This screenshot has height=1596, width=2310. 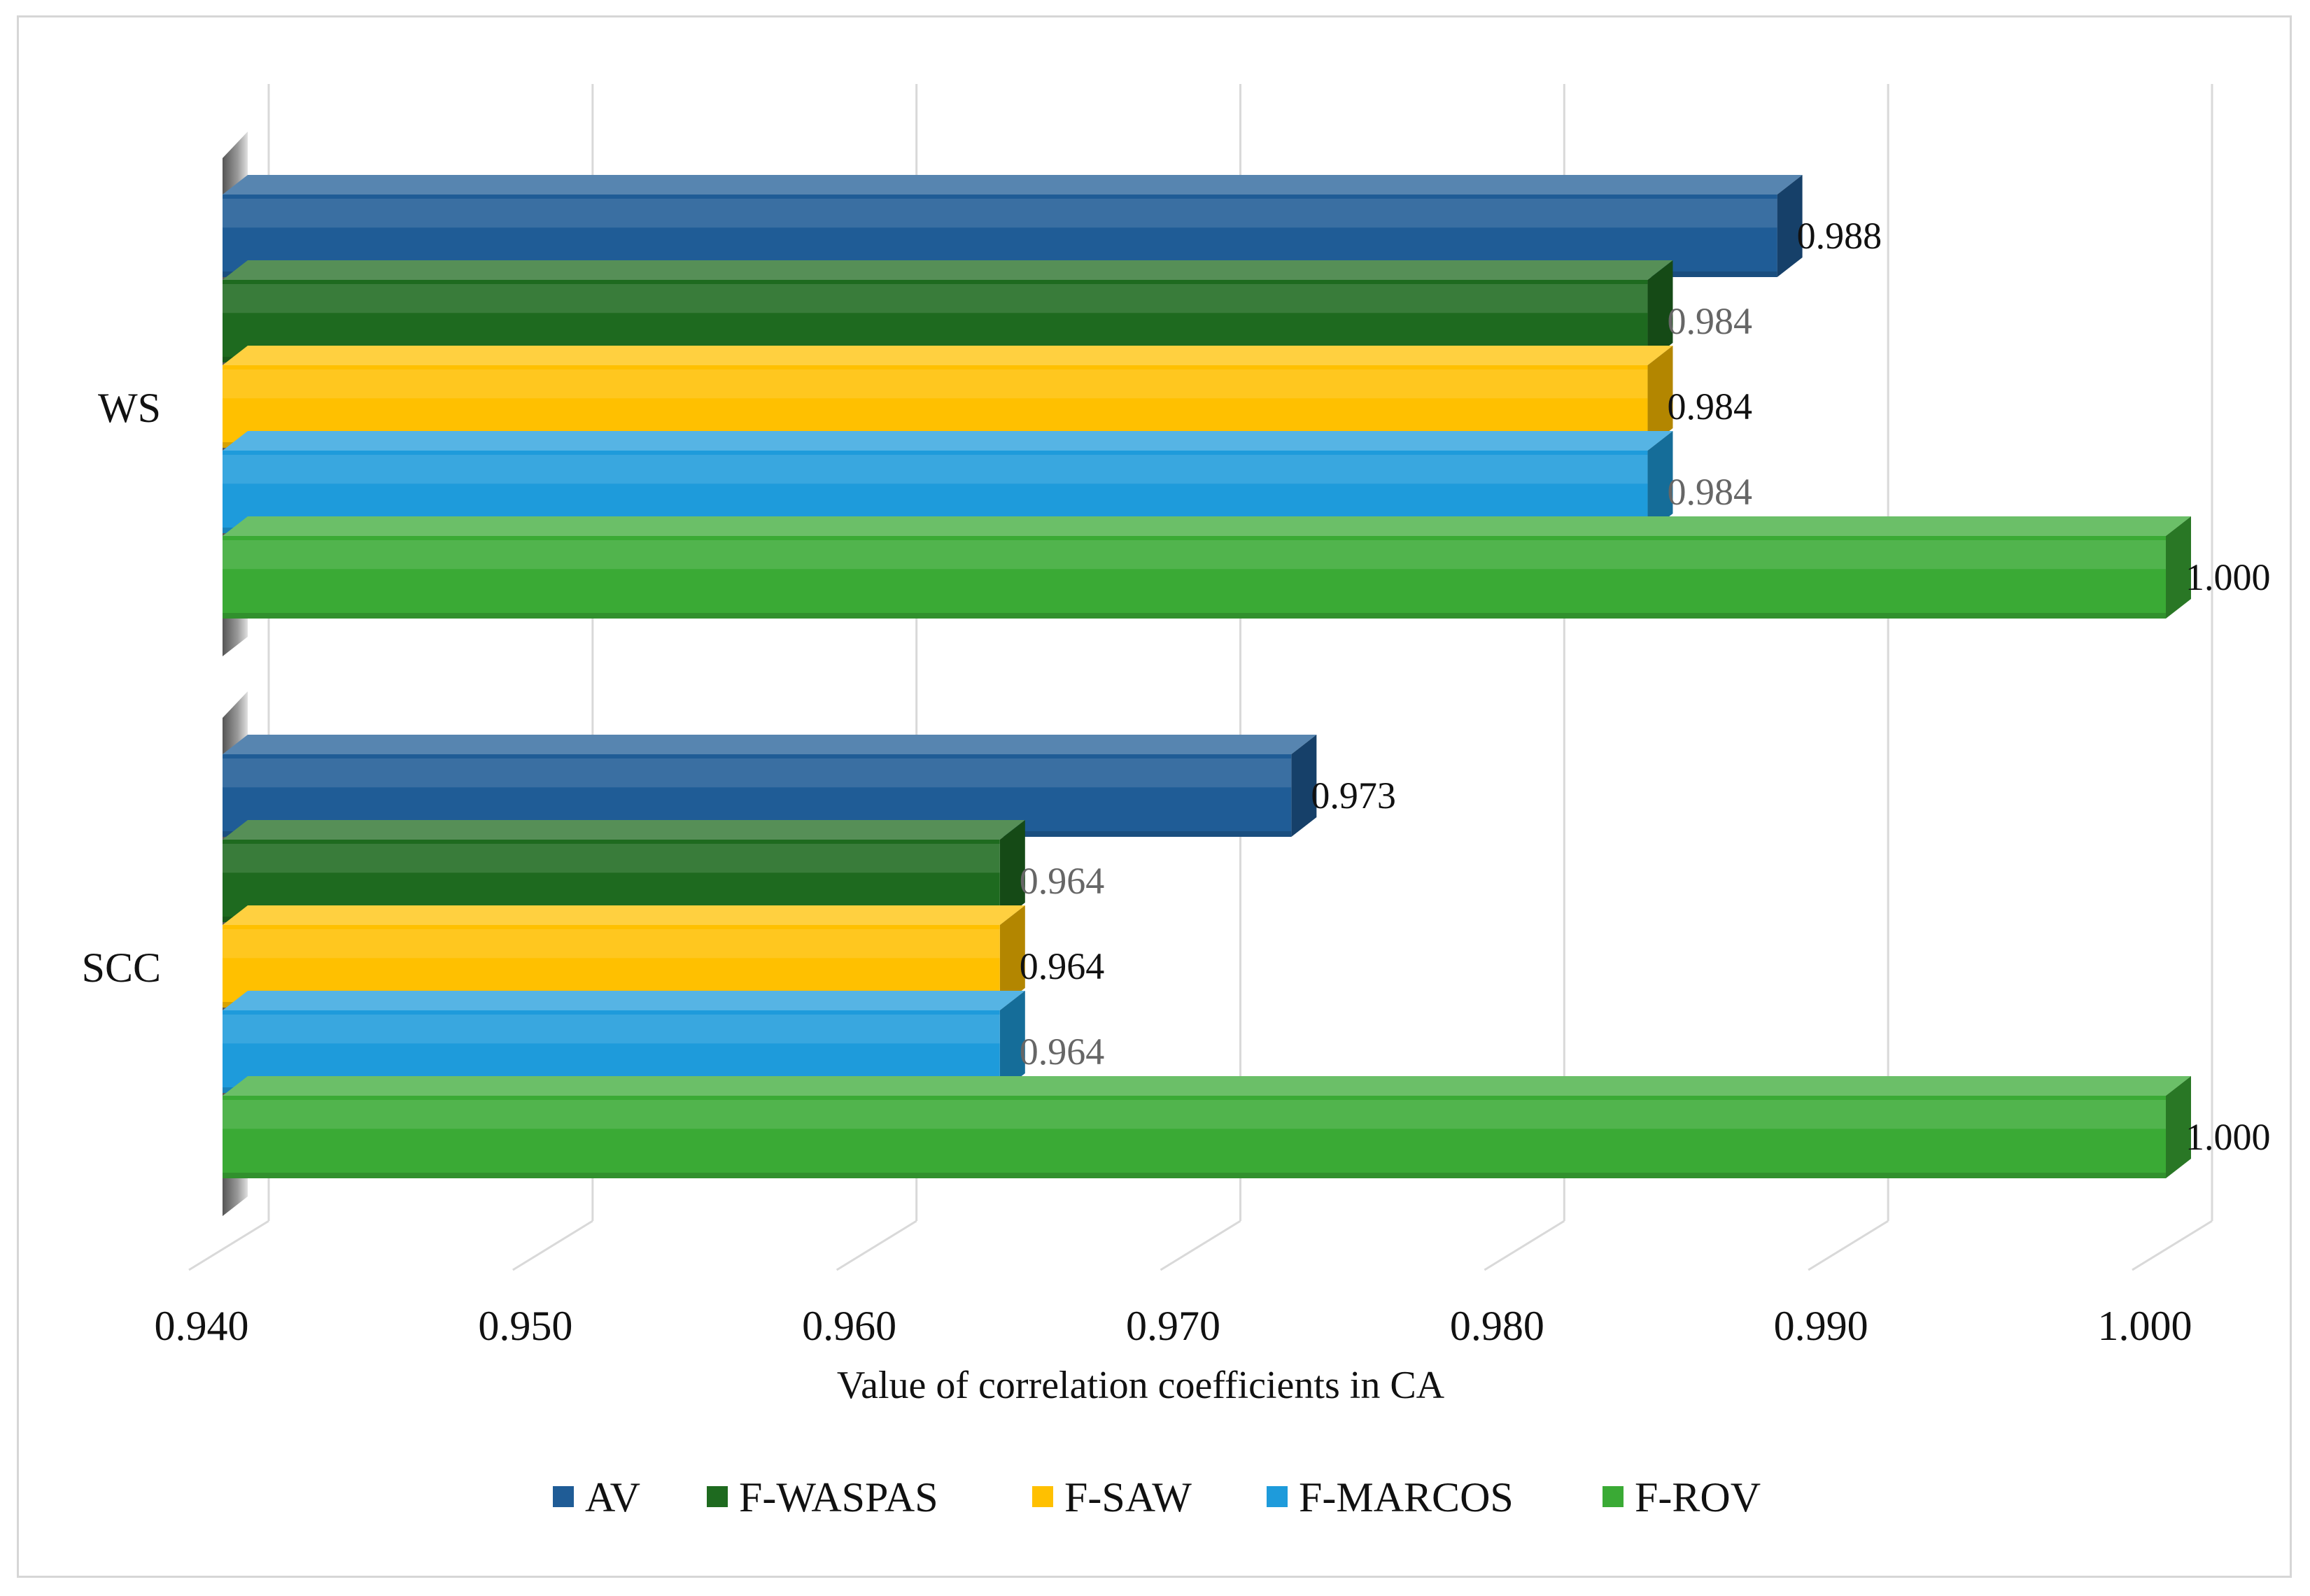 I want to click on x-axis-title: Value of correlation coefficients in CA, so click(x=1141, y=1385).